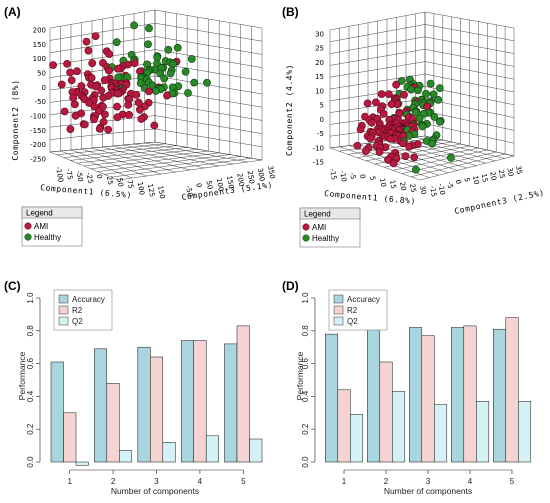  What do you see at coordinates (130, 77) in the screenshot?
I see `points-a` at bounding box center [130, 77].